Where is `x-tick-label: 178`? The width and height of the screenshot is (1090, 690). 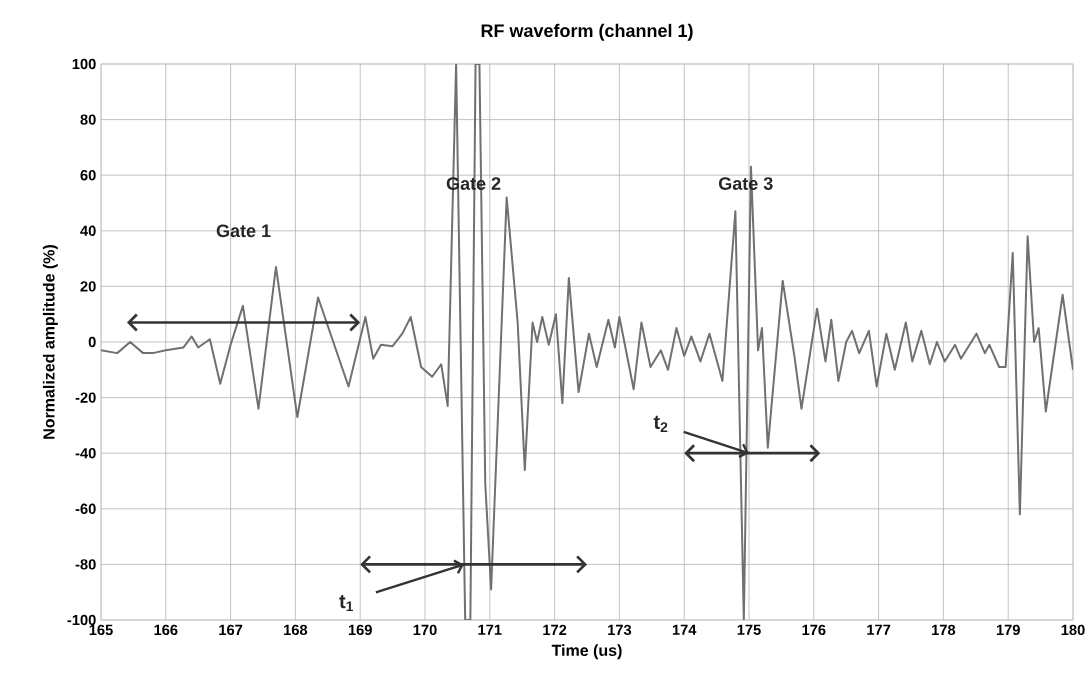 x-tick-label: 178 is located at coordinates (944, 630).